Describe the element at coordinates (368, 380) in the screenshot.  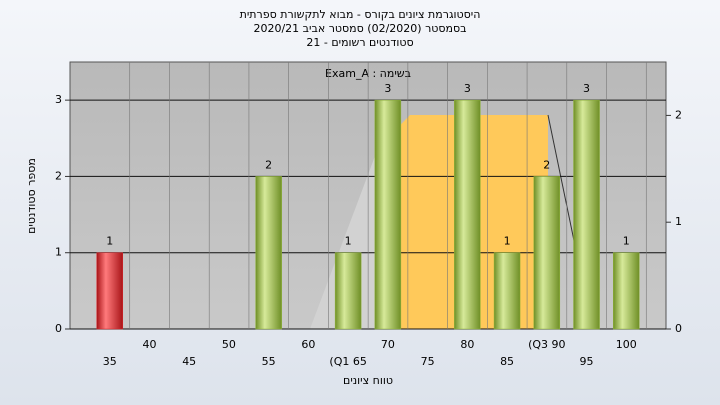
I see `x-axis-label: טווח ציונים` at that location.